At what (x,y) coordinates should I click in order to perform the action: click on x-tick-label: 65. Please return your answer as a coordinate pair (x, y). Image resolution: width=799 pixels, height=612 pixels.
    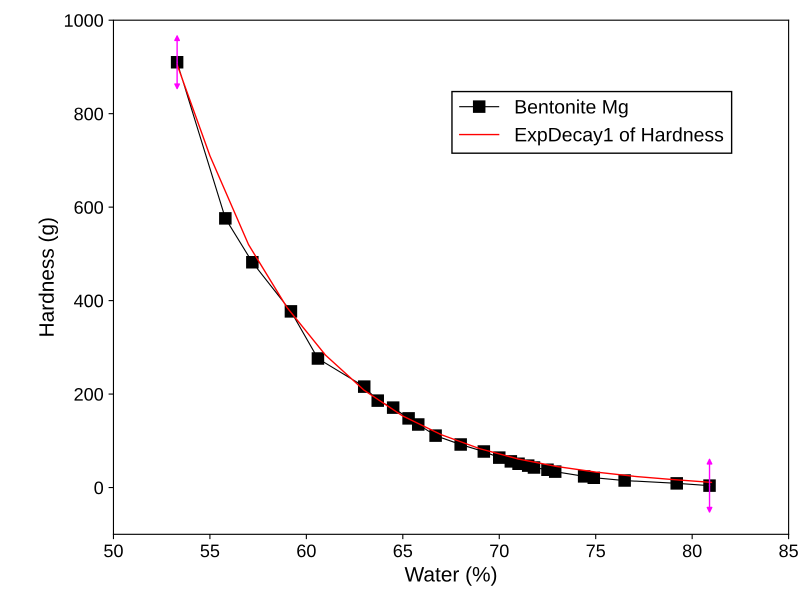
    Looking at the image, I should click on (403, 551).